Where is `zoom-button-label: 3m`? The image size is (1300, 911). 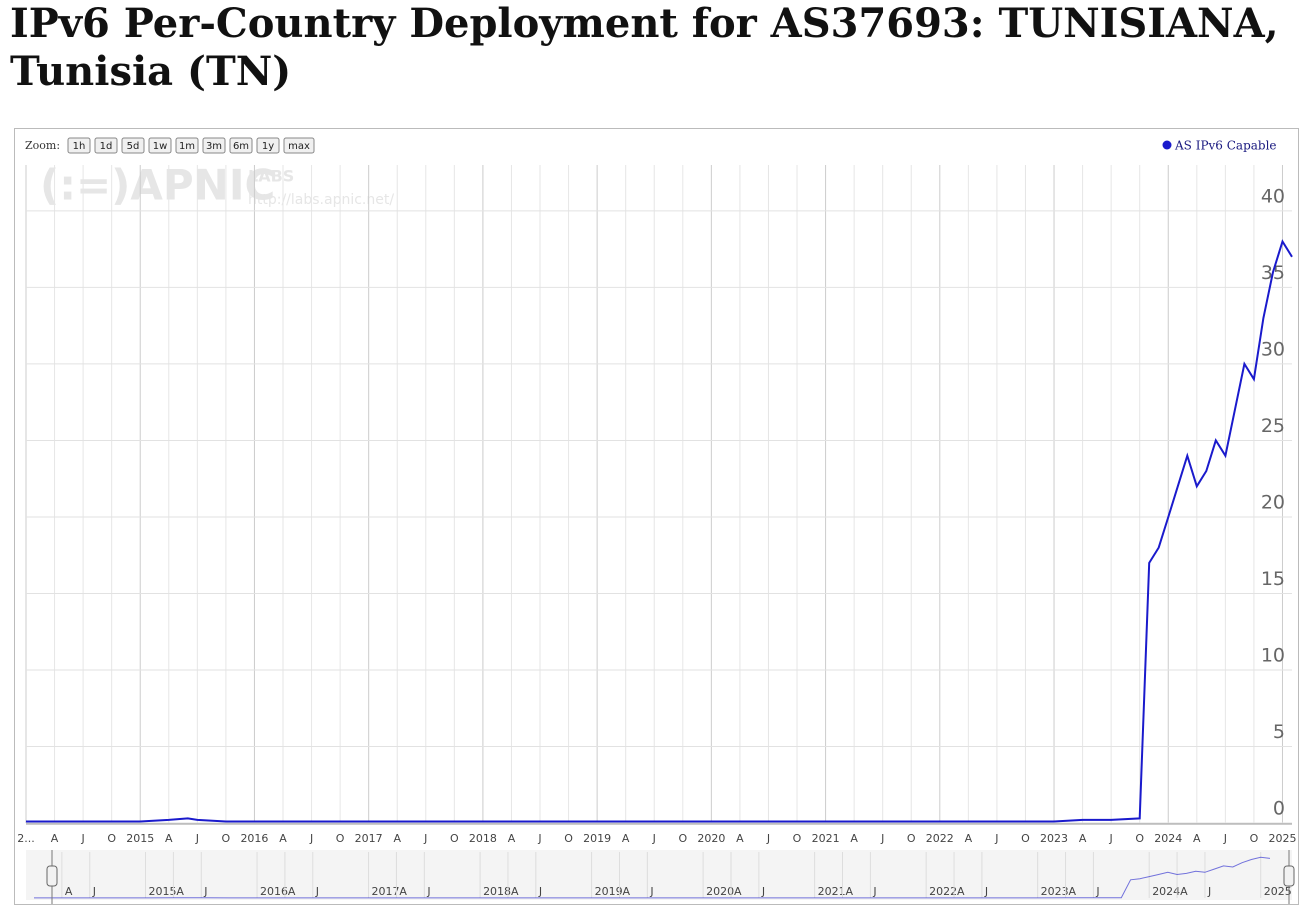 zoom-button-label: 3m is located at coordinates (214, 146).